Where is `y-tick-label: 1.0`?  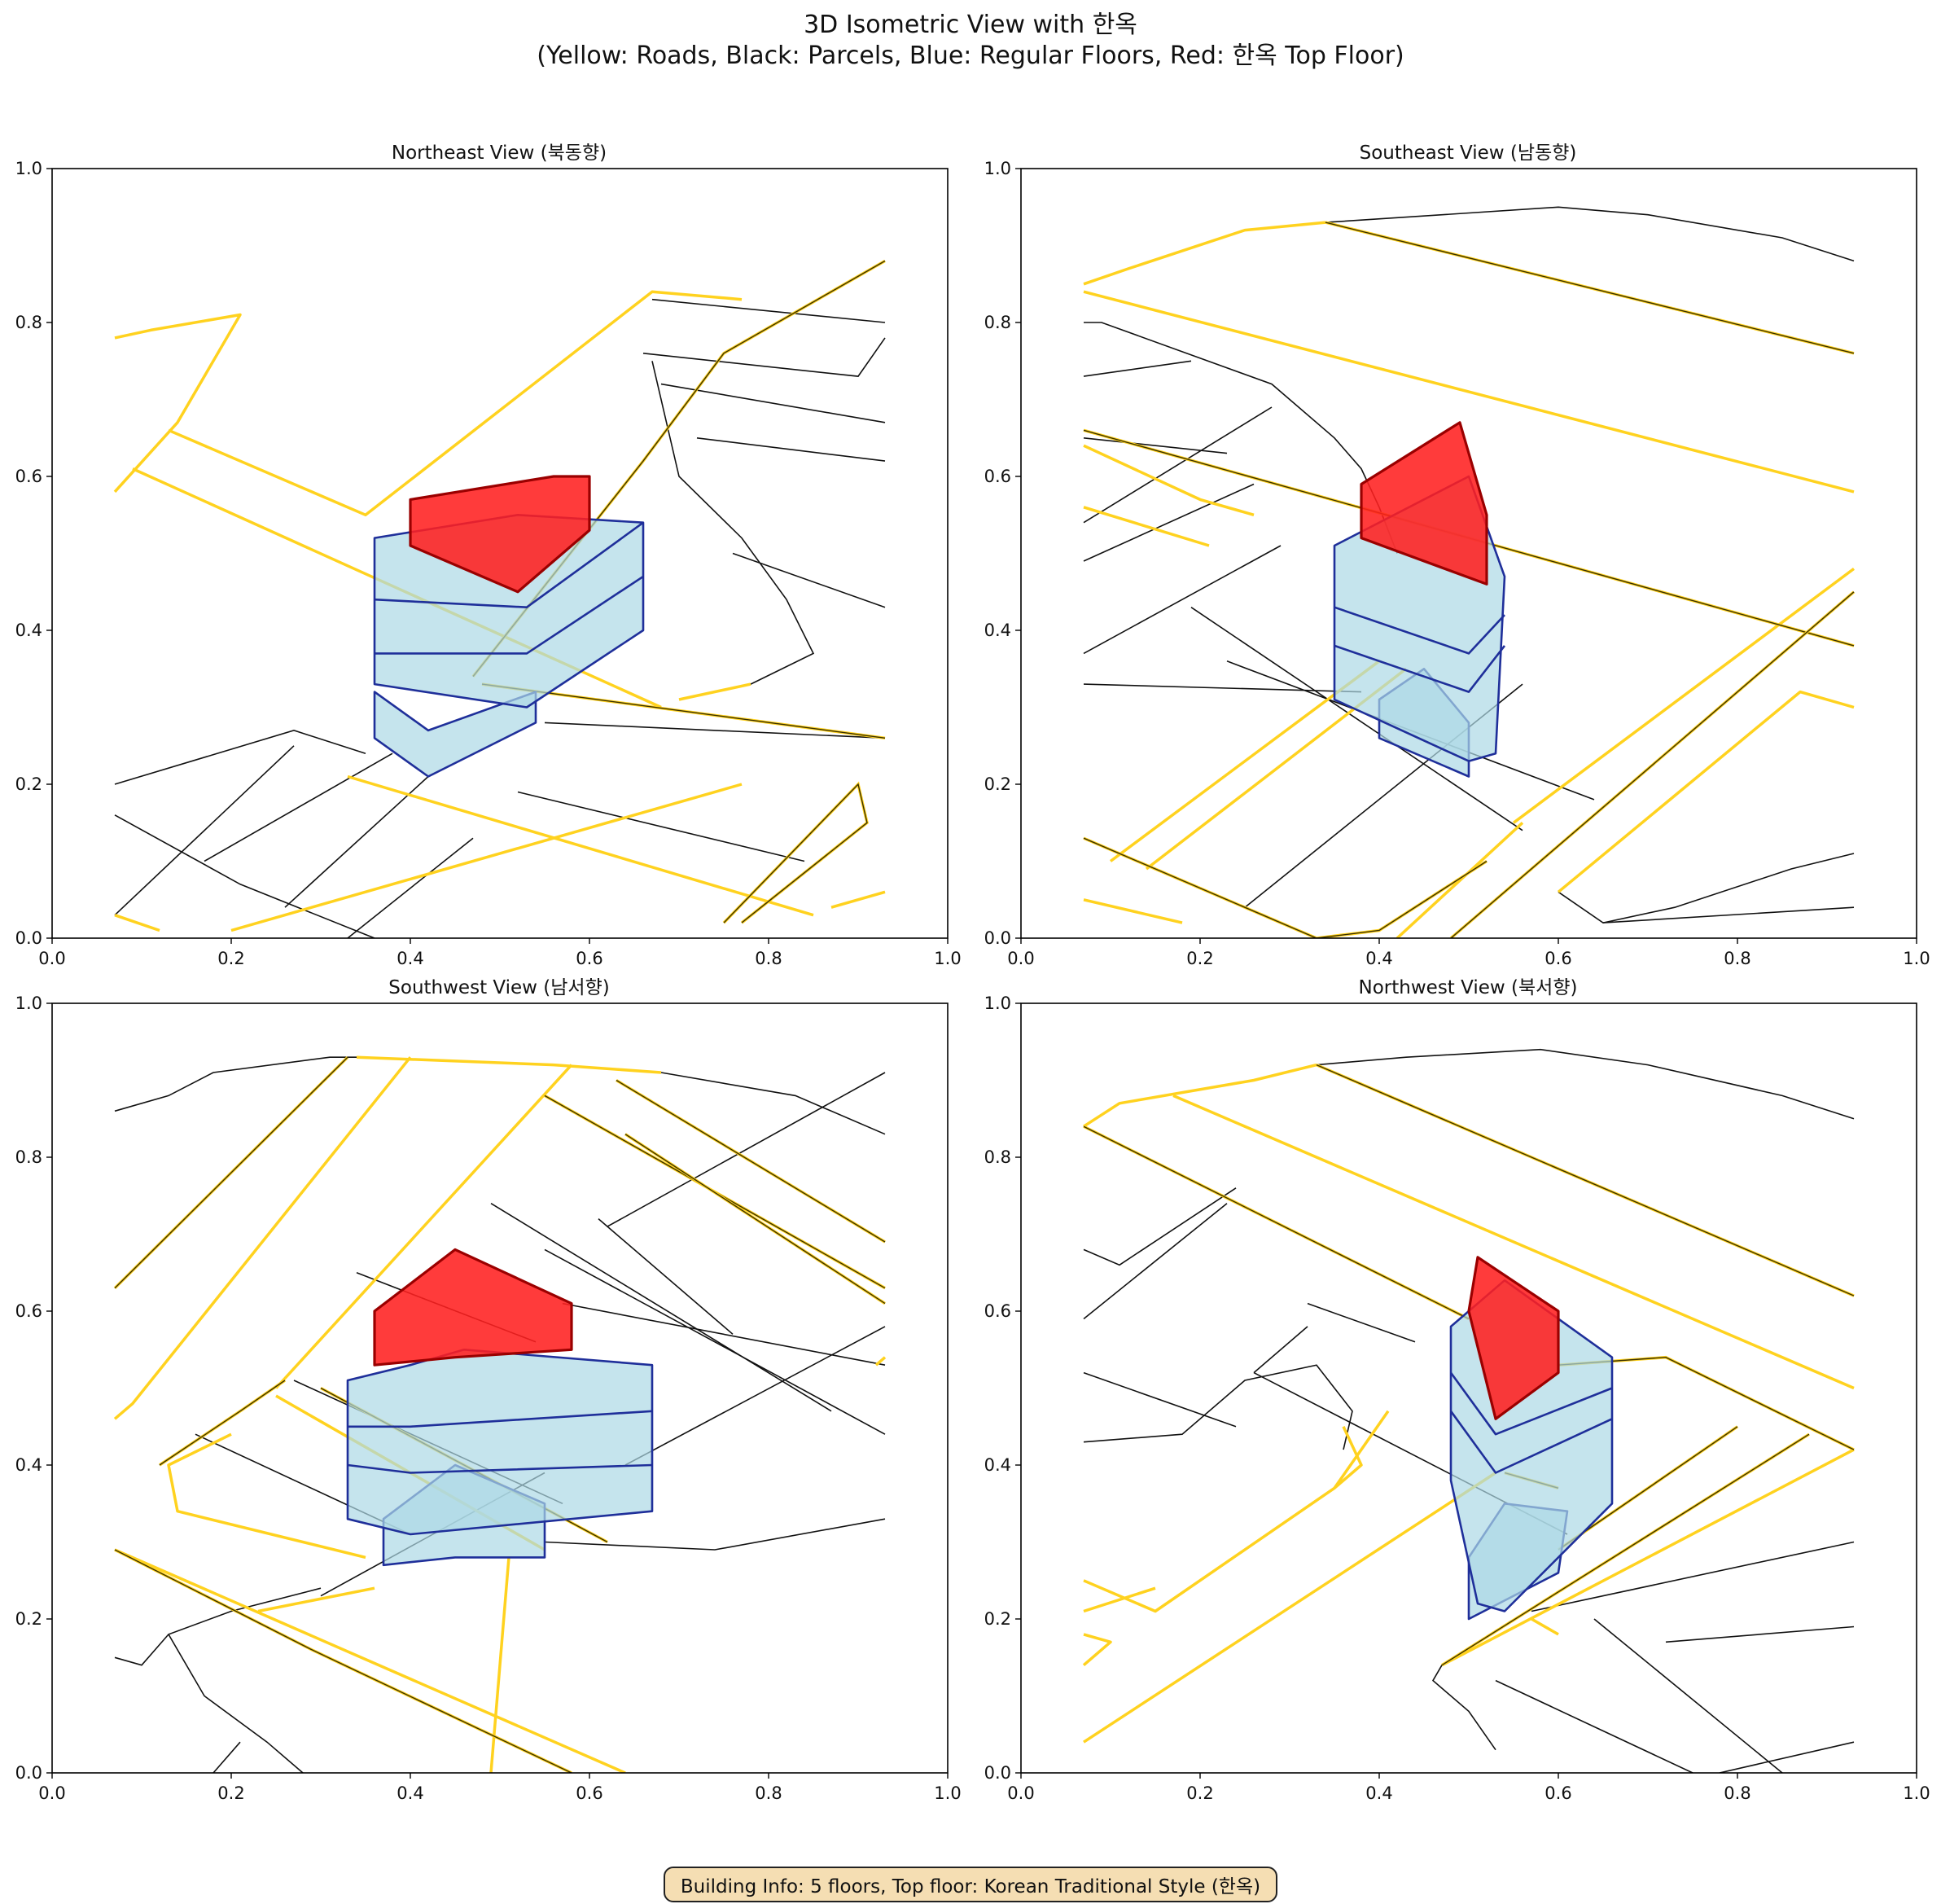 y-tick-label: 1.0 is located at coordinates (28, 1003).